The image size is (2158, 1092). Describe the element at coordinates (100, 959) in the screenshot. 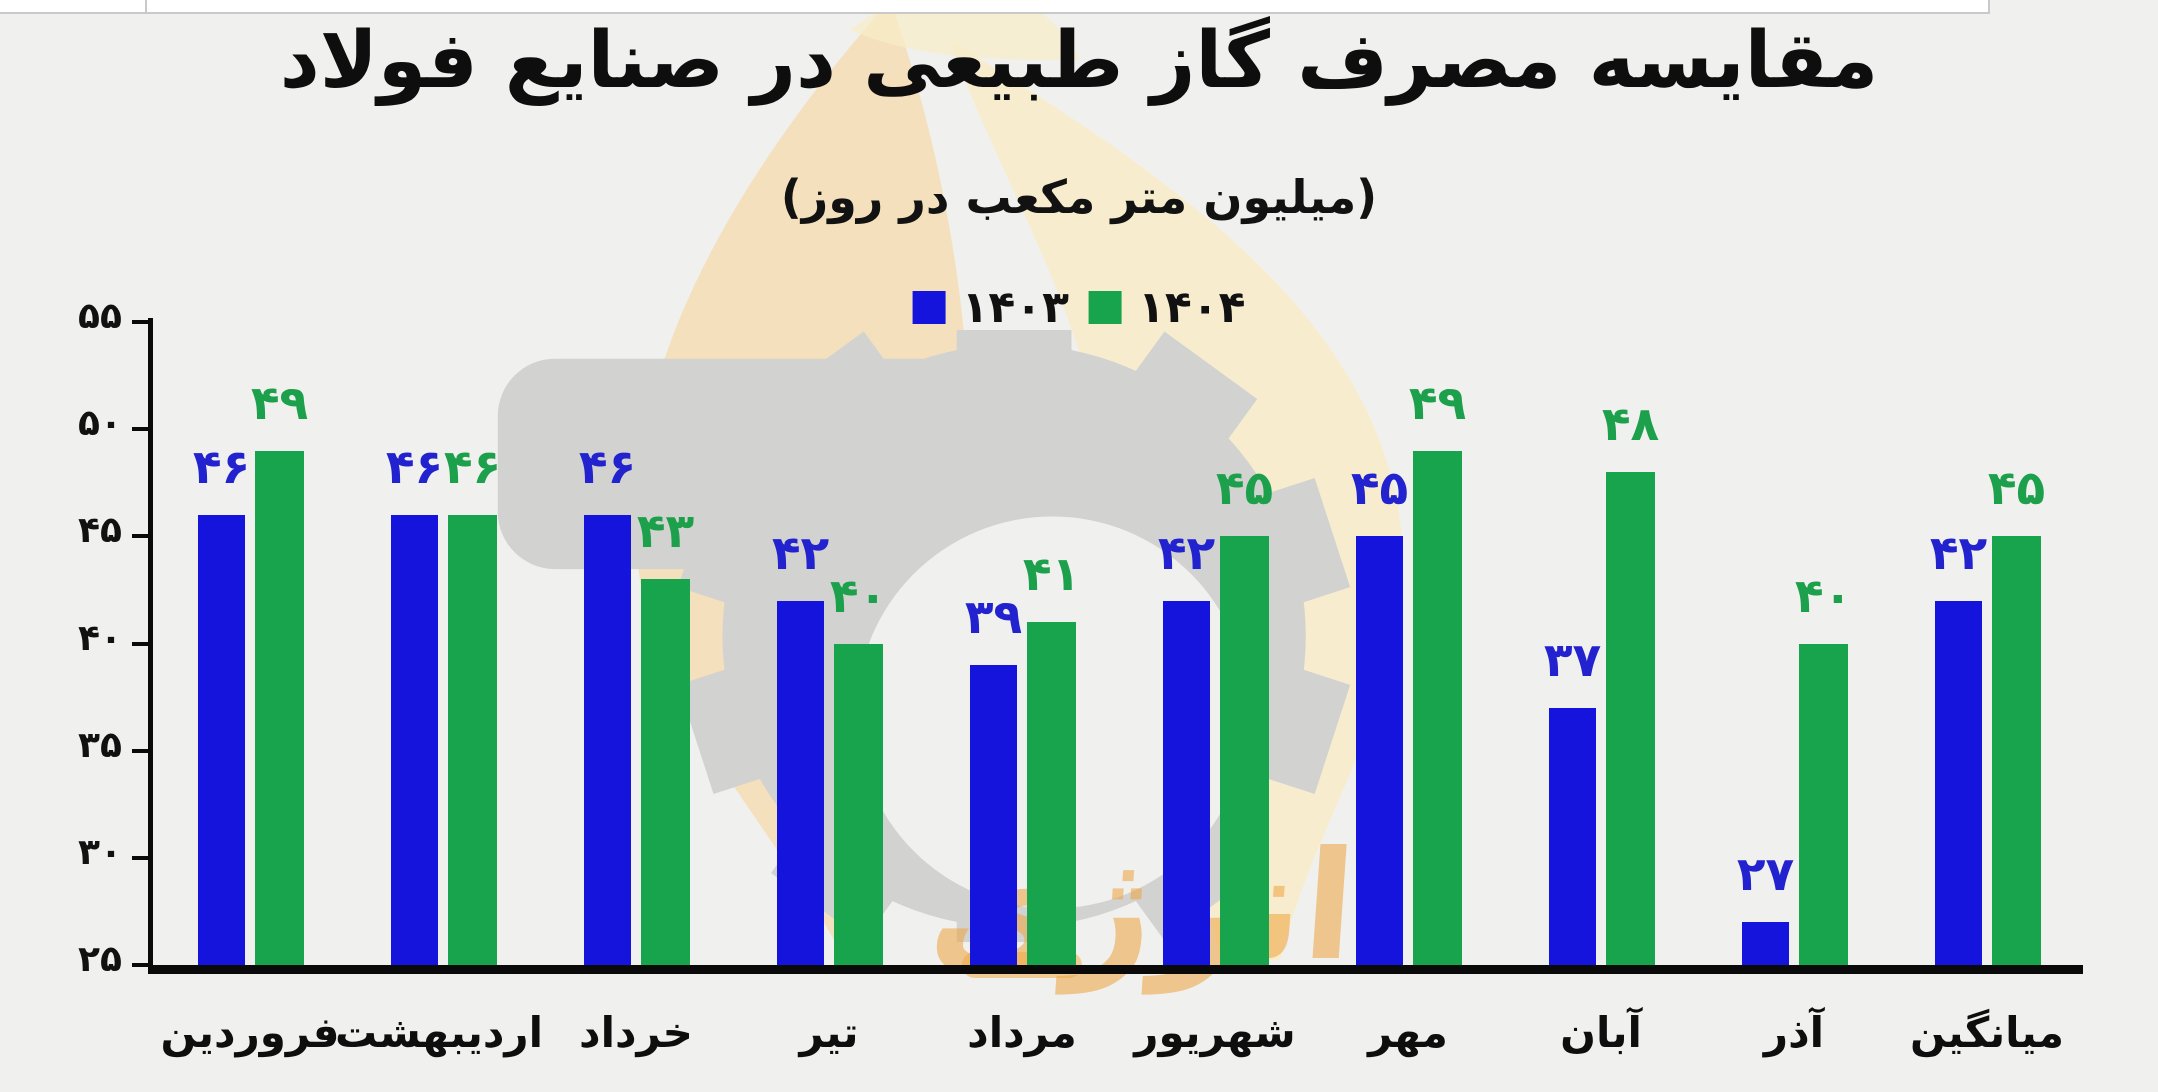

I see `y-tick-label-25: ۲۵` at that location.